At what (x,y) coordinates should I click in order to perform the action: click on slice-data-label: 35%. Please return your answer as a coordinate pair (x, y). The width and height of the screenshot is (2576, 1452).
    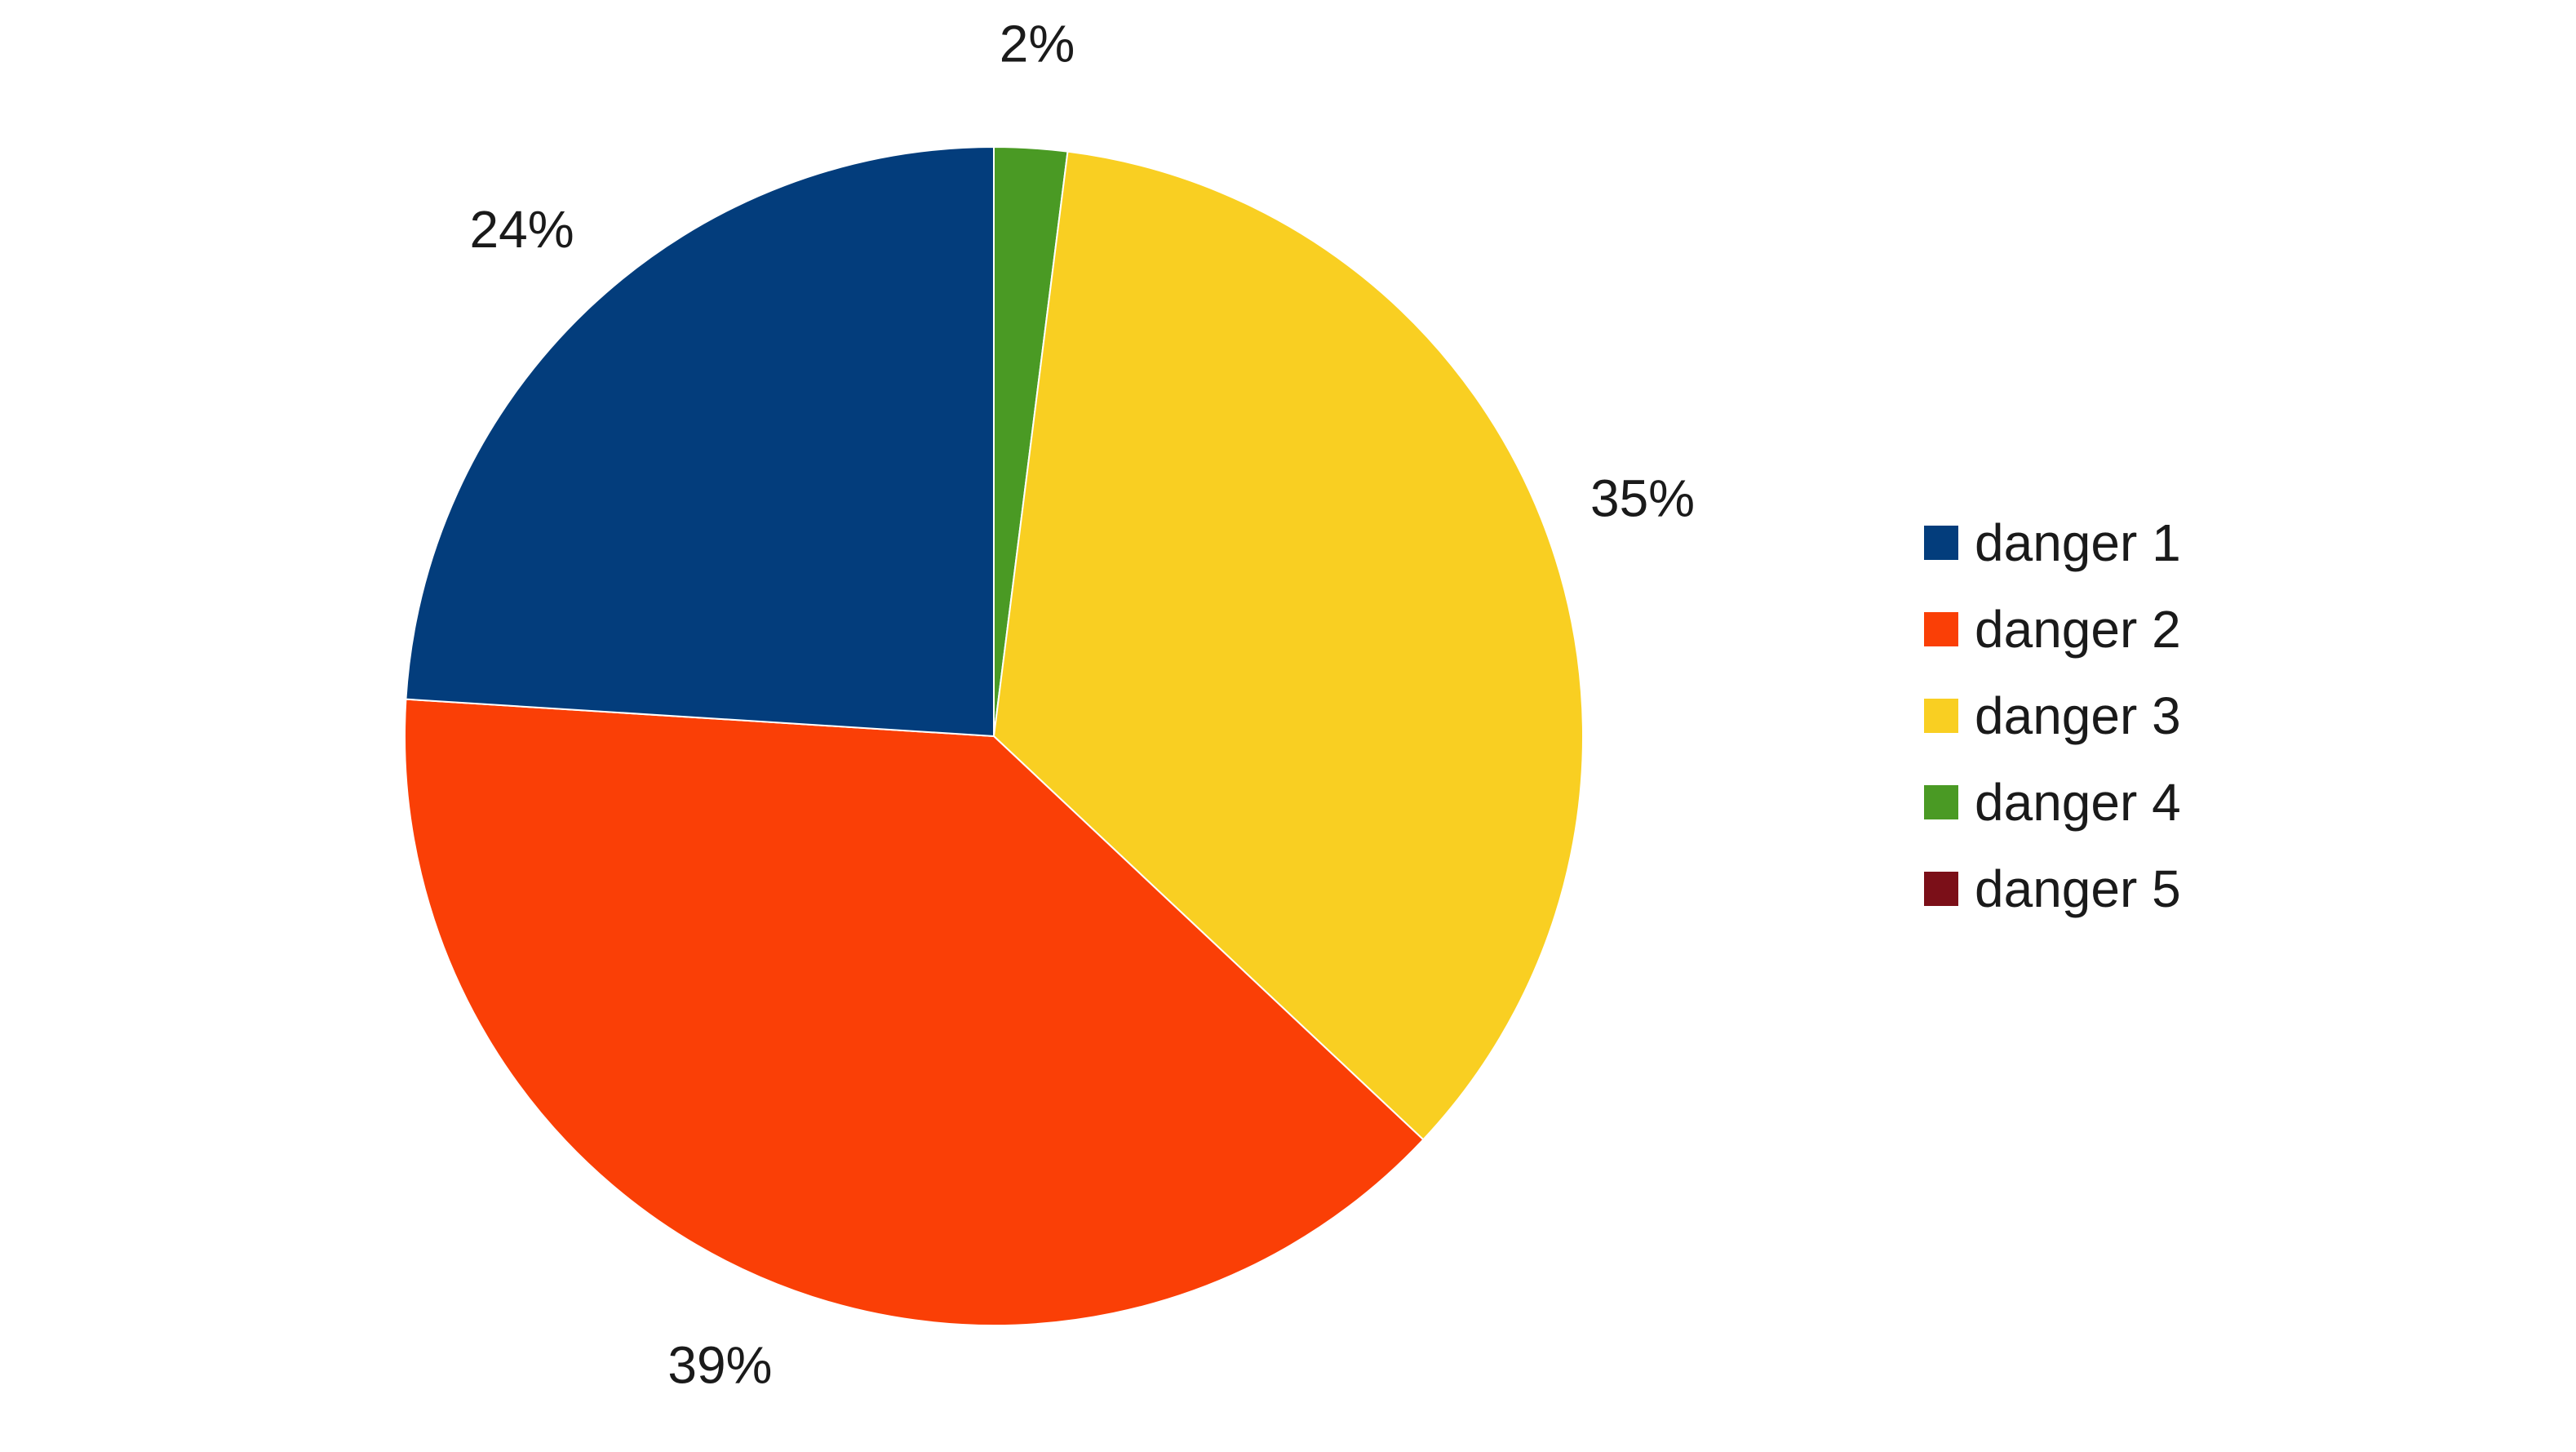
    Looking at the image, I should click on (1642, 499).